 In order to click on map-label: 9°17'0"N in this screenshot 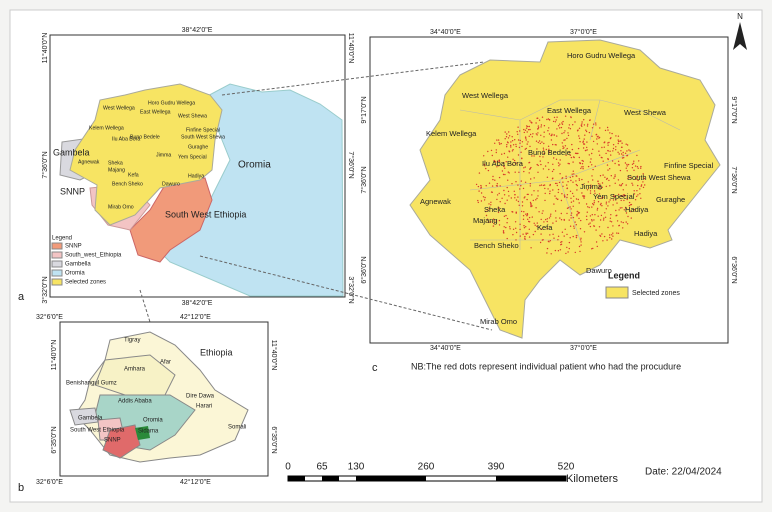, I will do `click(734, 109)`.